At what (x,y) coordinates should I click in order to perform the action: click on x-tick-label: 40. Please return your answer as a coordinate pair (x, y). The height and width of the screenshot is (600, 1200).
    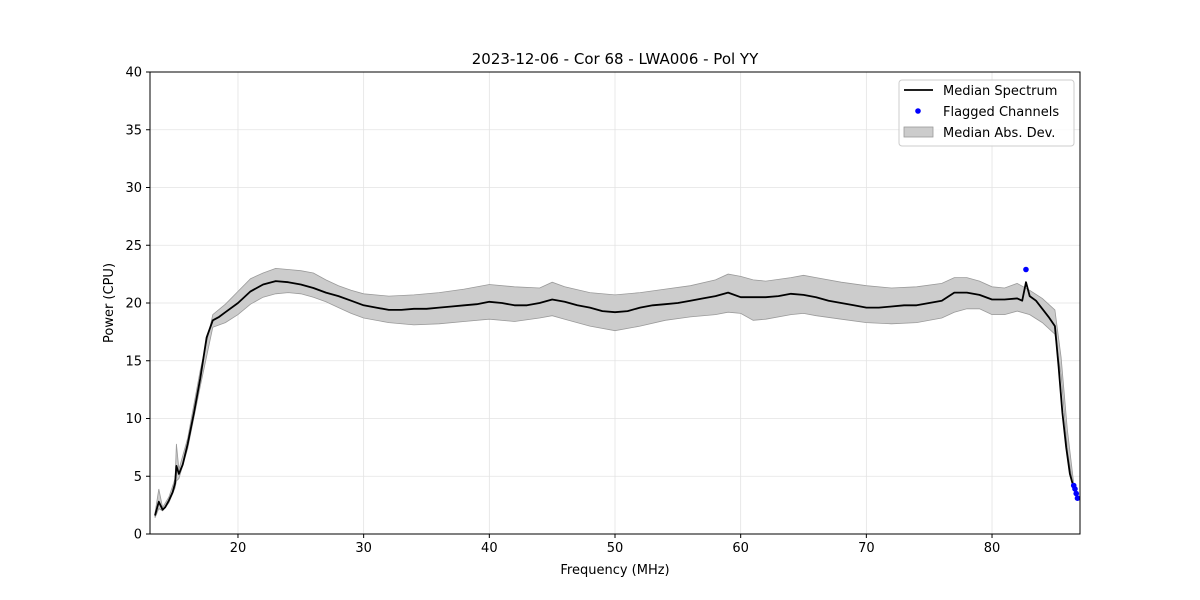
    Looking at the image, I should click on (489, 548).